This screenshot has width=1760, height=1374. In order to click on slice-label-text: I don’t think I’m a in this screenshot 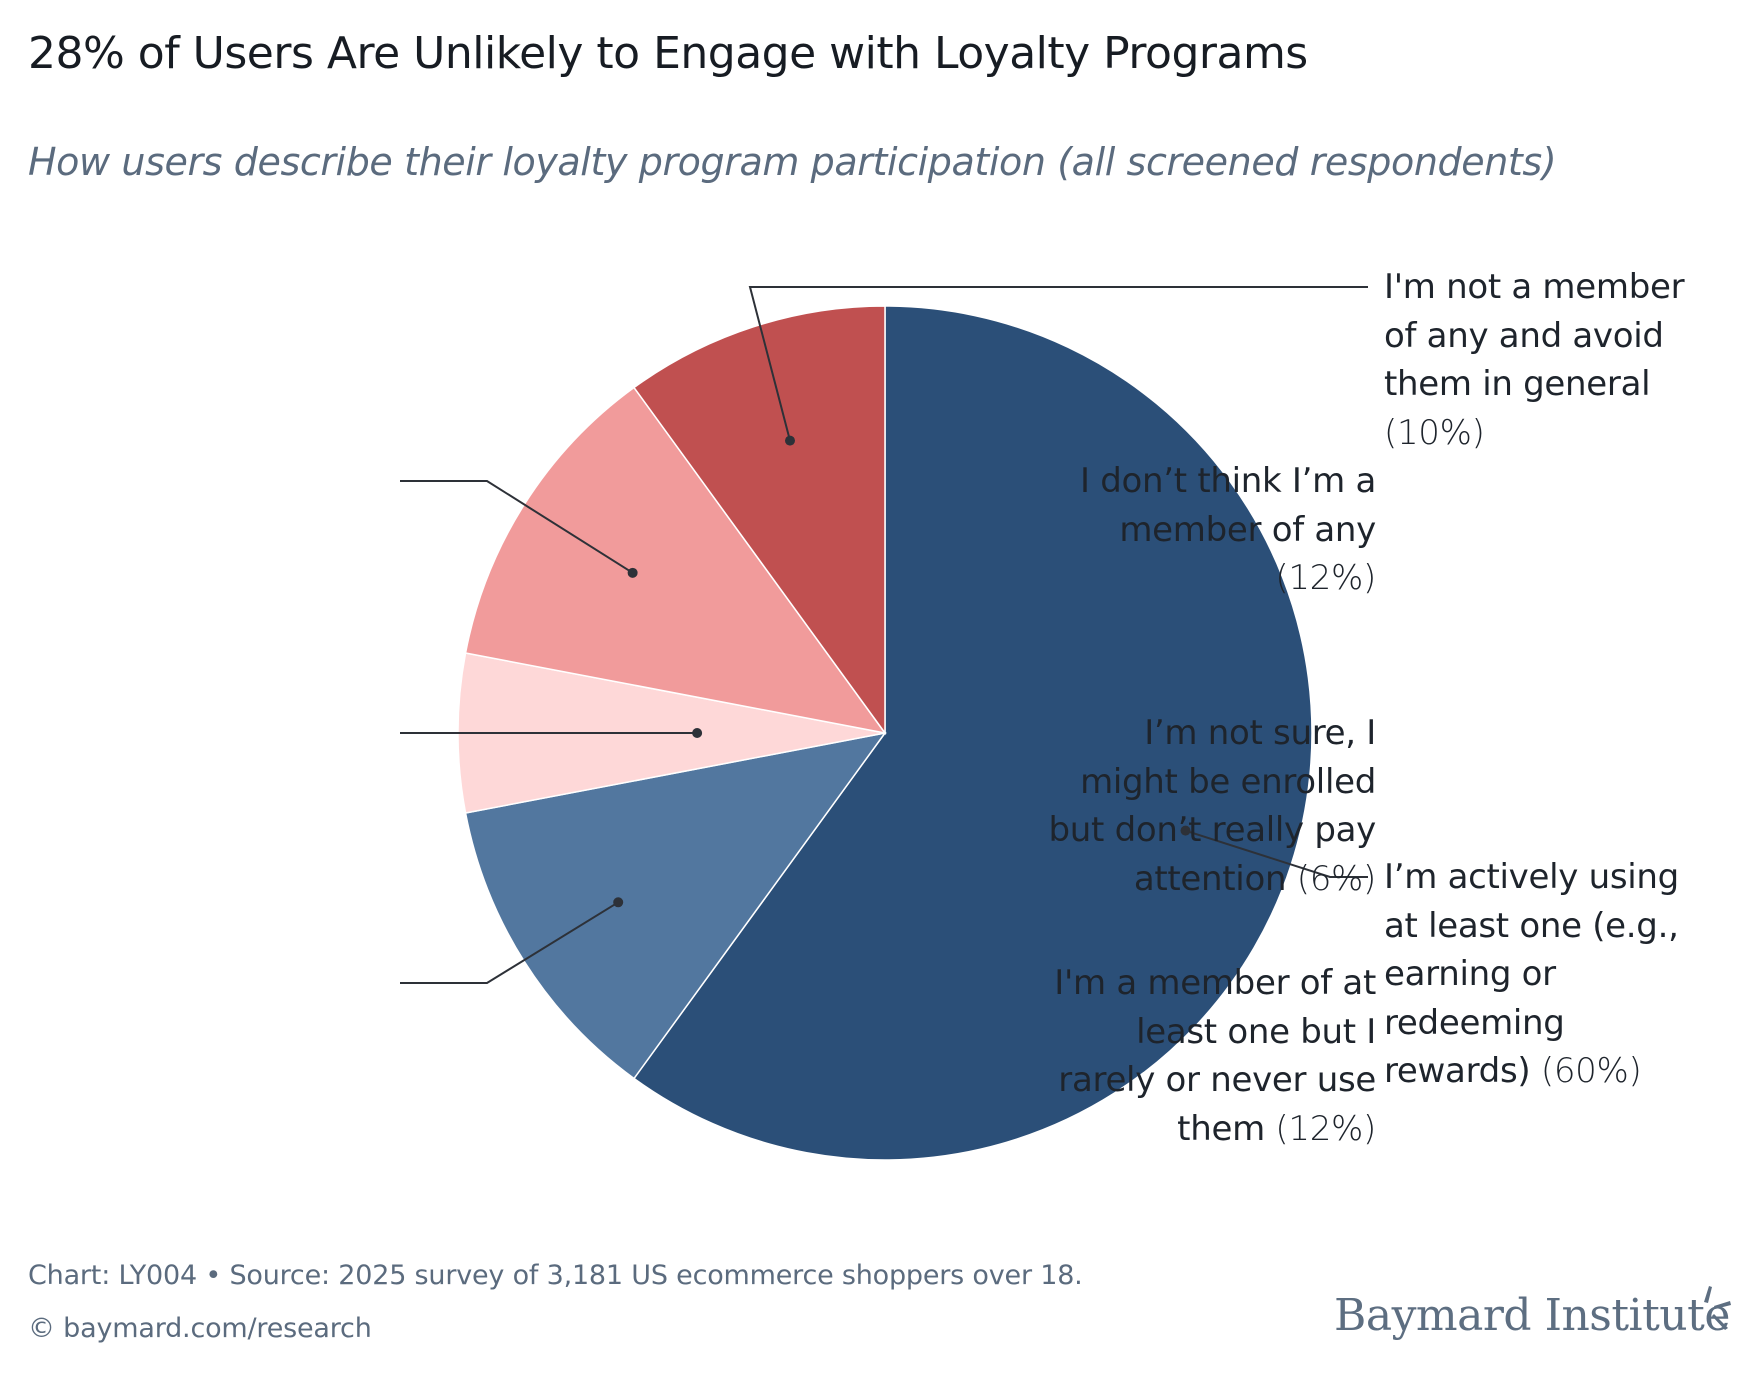, I will do `click(1228, 481)`.